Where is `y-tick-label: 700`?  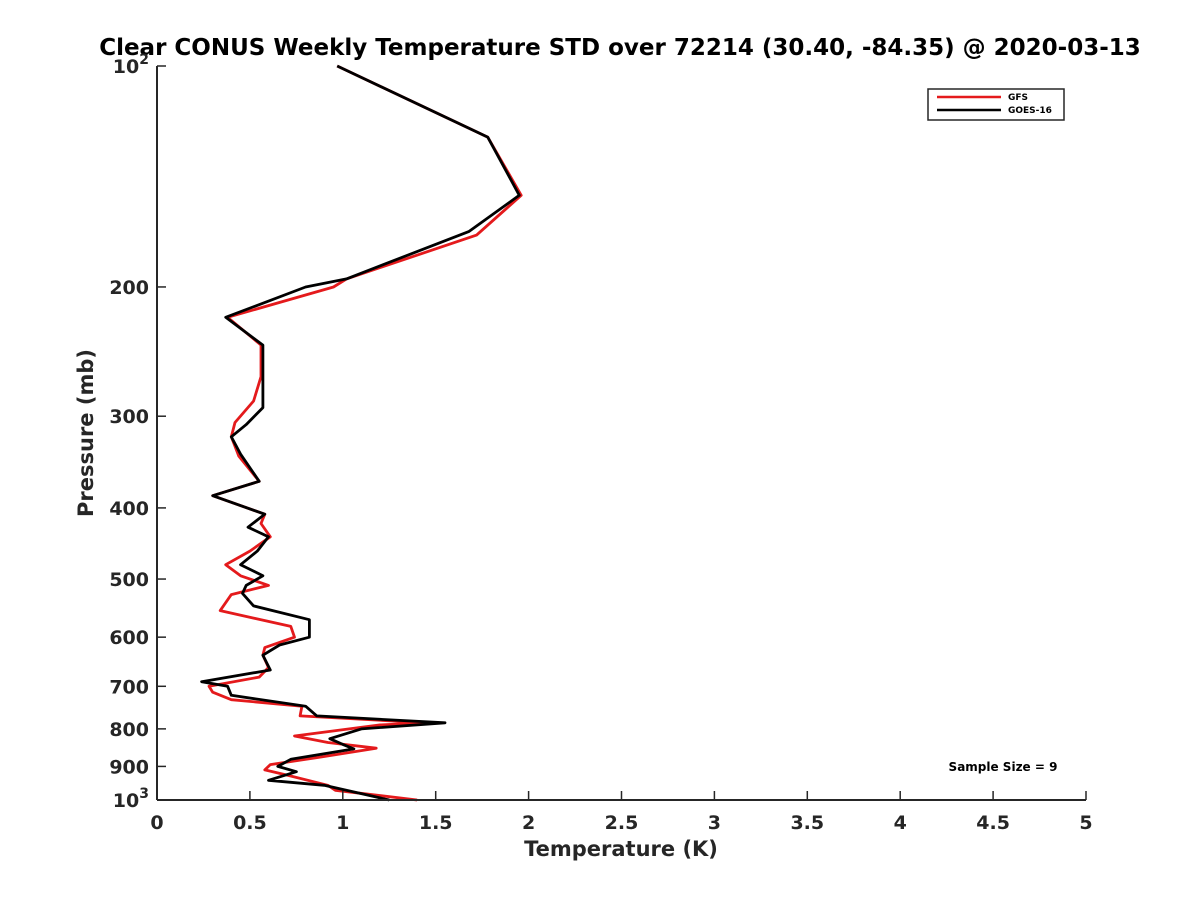 y-tick-label: 700 is located at coordinates (129, 687).